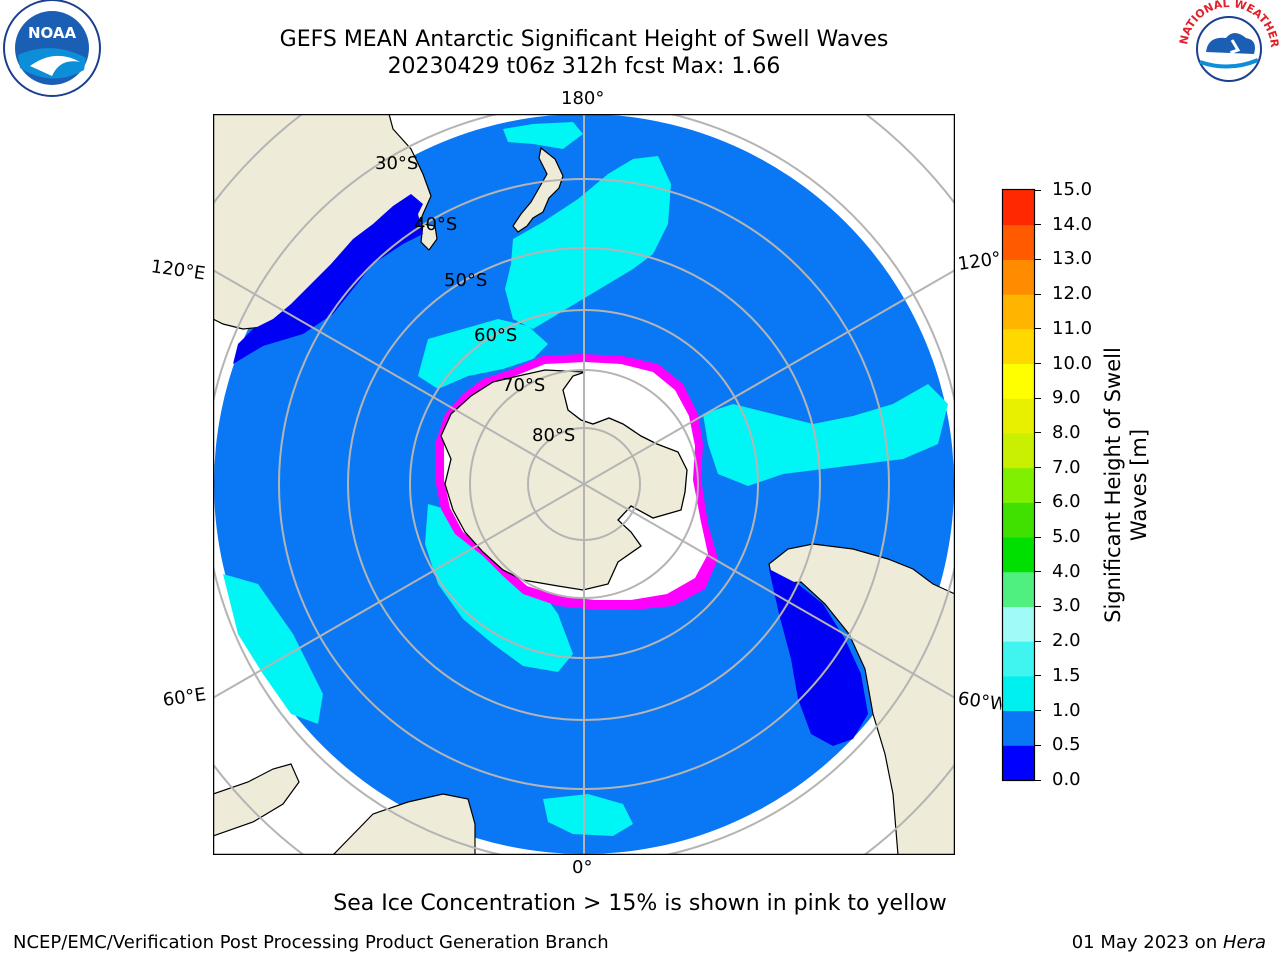 This screenshot has height=960, width=1280. I want to click on colorbar-tick-label: 15.0, so click(1072, 189).